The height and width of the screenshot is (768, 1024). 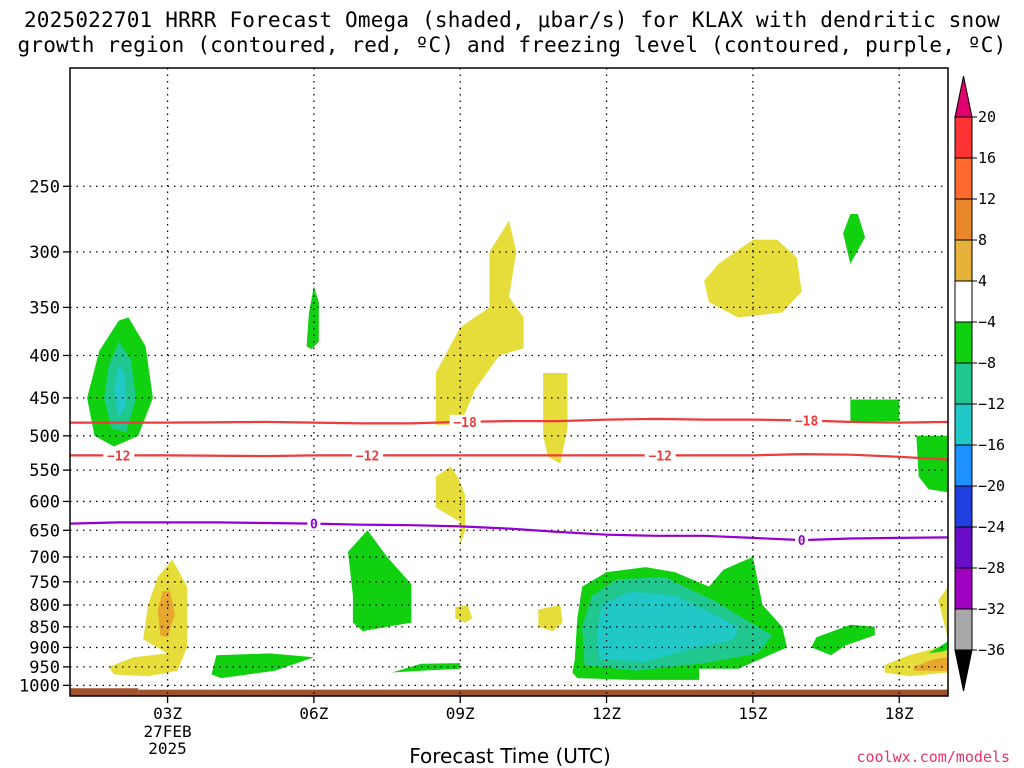 I want to click on y-tick-label: 900, so click(x=44, y=648).